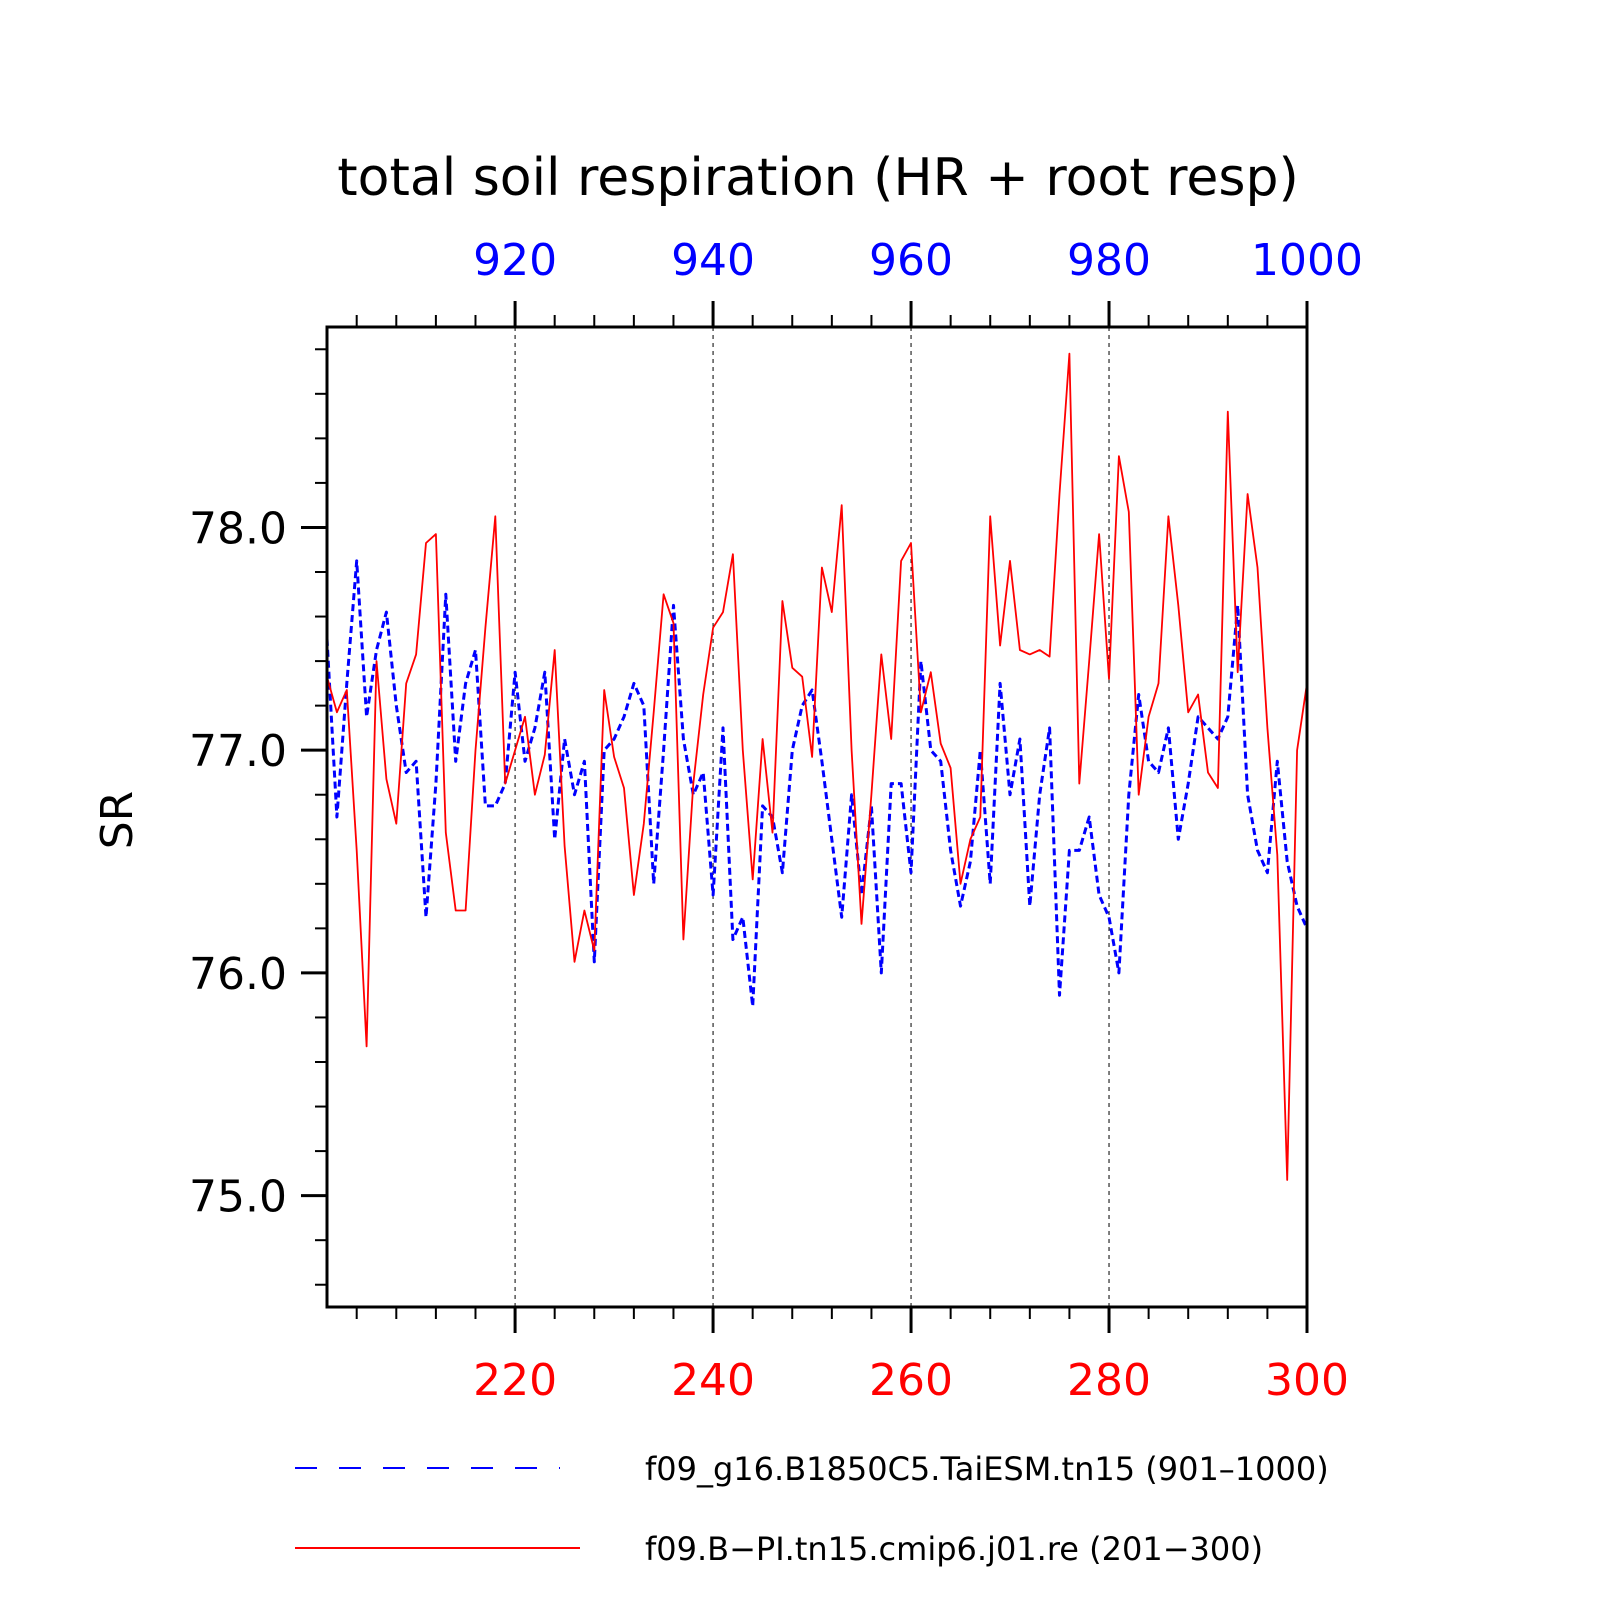 This screenshot has width=1620, height=1620. Describe the element at coordinates (238, 751) in the screenshot. I see `y-tick-label: 77.0` at that location.